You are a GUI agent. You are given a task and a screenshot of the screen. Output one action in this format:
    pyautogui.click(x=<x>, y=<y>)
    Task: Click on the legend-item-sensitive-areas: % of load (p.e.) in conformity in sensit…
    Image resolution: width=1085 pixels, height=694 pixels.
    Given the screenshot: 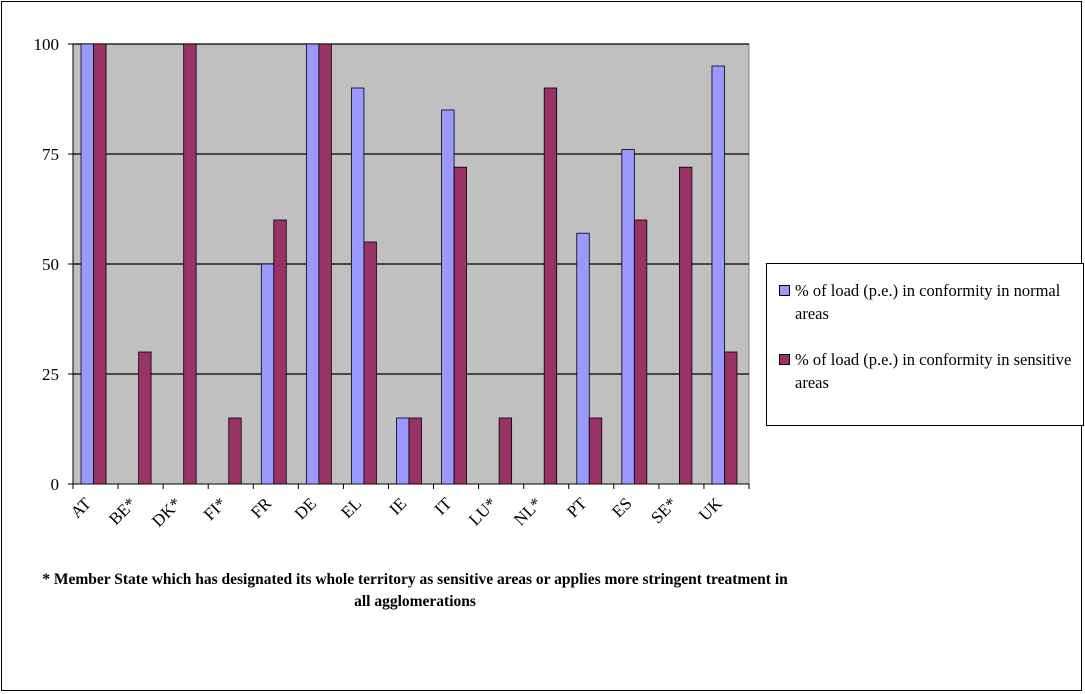 What is the action you would take?
    pyautogui.click(x=929, y=371)
    